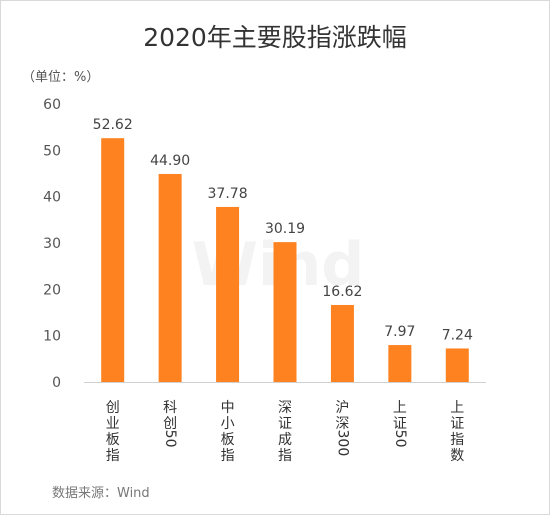 The width and height of the screenshot is (550, 515). Describe the element at coordinates (228, 194) in the screenshot. I see `data-label: 37.78` at that location.